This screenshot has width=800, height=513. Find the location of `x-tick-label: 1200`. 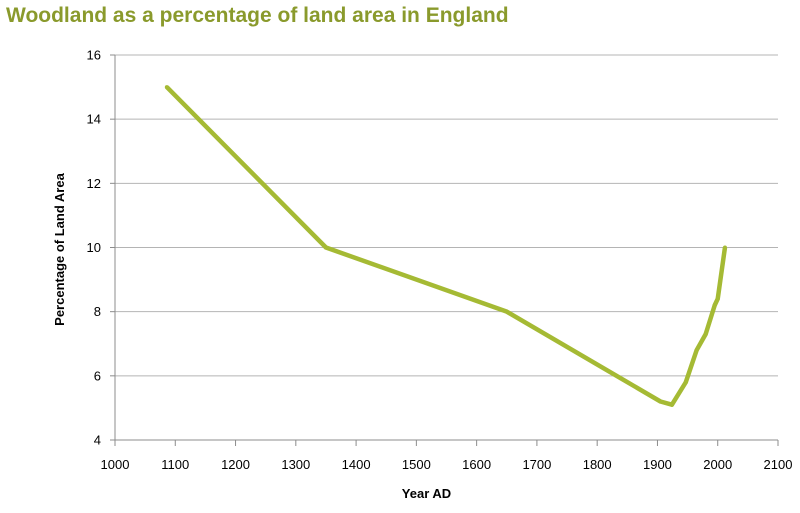

x-tick-label: 1200 is located at coordinates (235, 464).